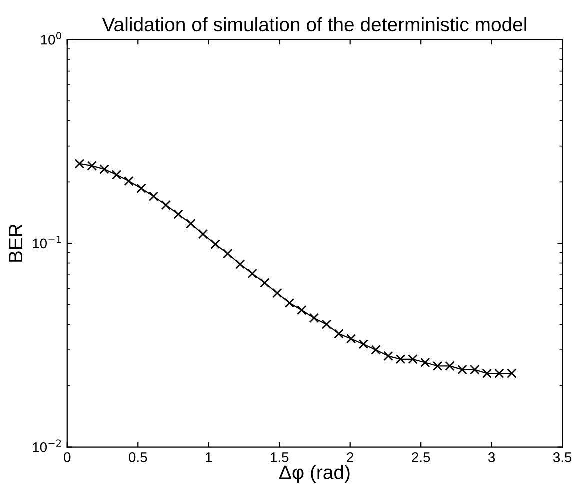 The width and height of the screenshot is (586, 497). What do you see at coordinates (350, 457) in the screenshot?
I see `x-tick-label: 2` at bounding box center [350, 457].